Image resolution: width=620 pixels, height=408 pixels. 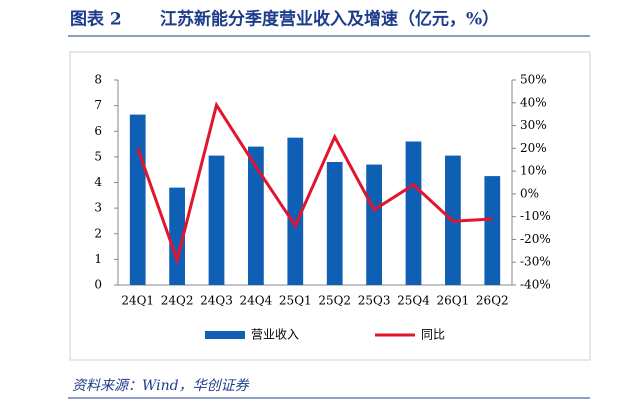 I want to click on legend-label: 营业收入, so click(x=275, y=335).